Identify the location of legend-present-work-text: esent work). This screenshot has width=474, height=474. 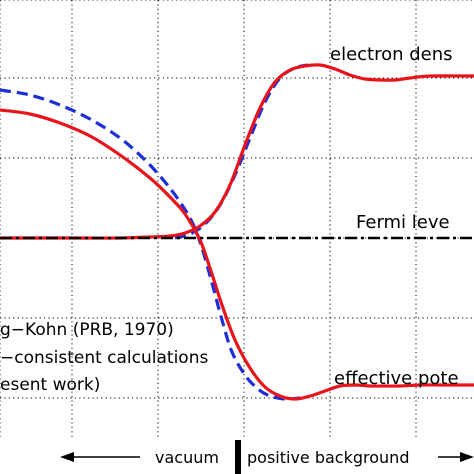
(50, 385).